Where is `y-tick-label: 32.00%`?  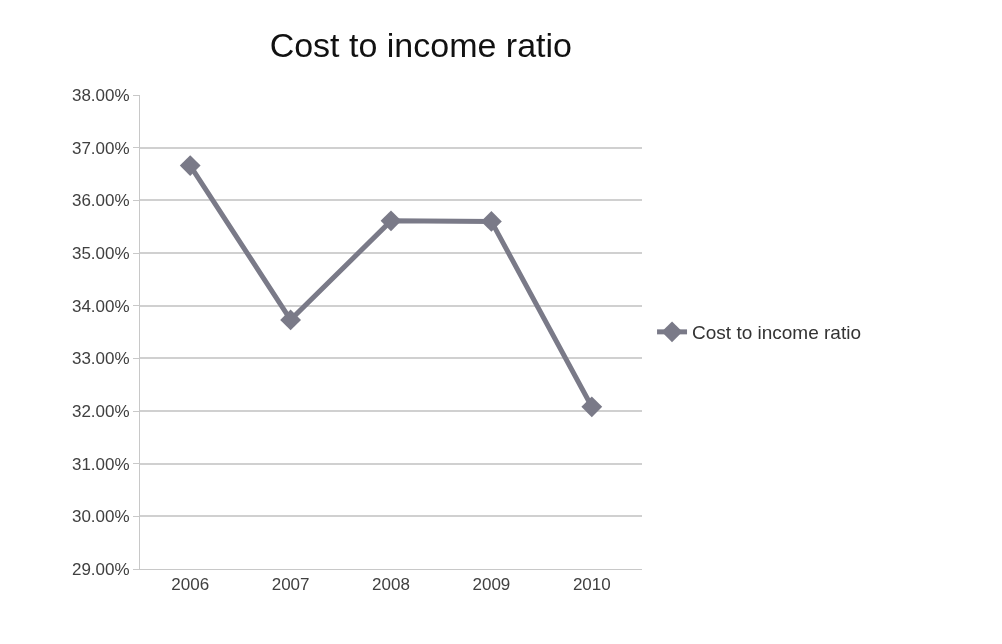
y-tick-label: 32.00% is located at coordinates (100, 411).